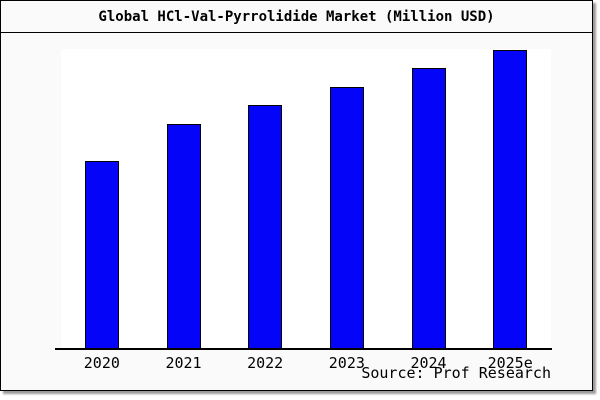 The image size is (600, 400). What do you see at coordinates (510, 199) in the screenshot?
I see `bar-2025e` at bounding box center [510, 199].